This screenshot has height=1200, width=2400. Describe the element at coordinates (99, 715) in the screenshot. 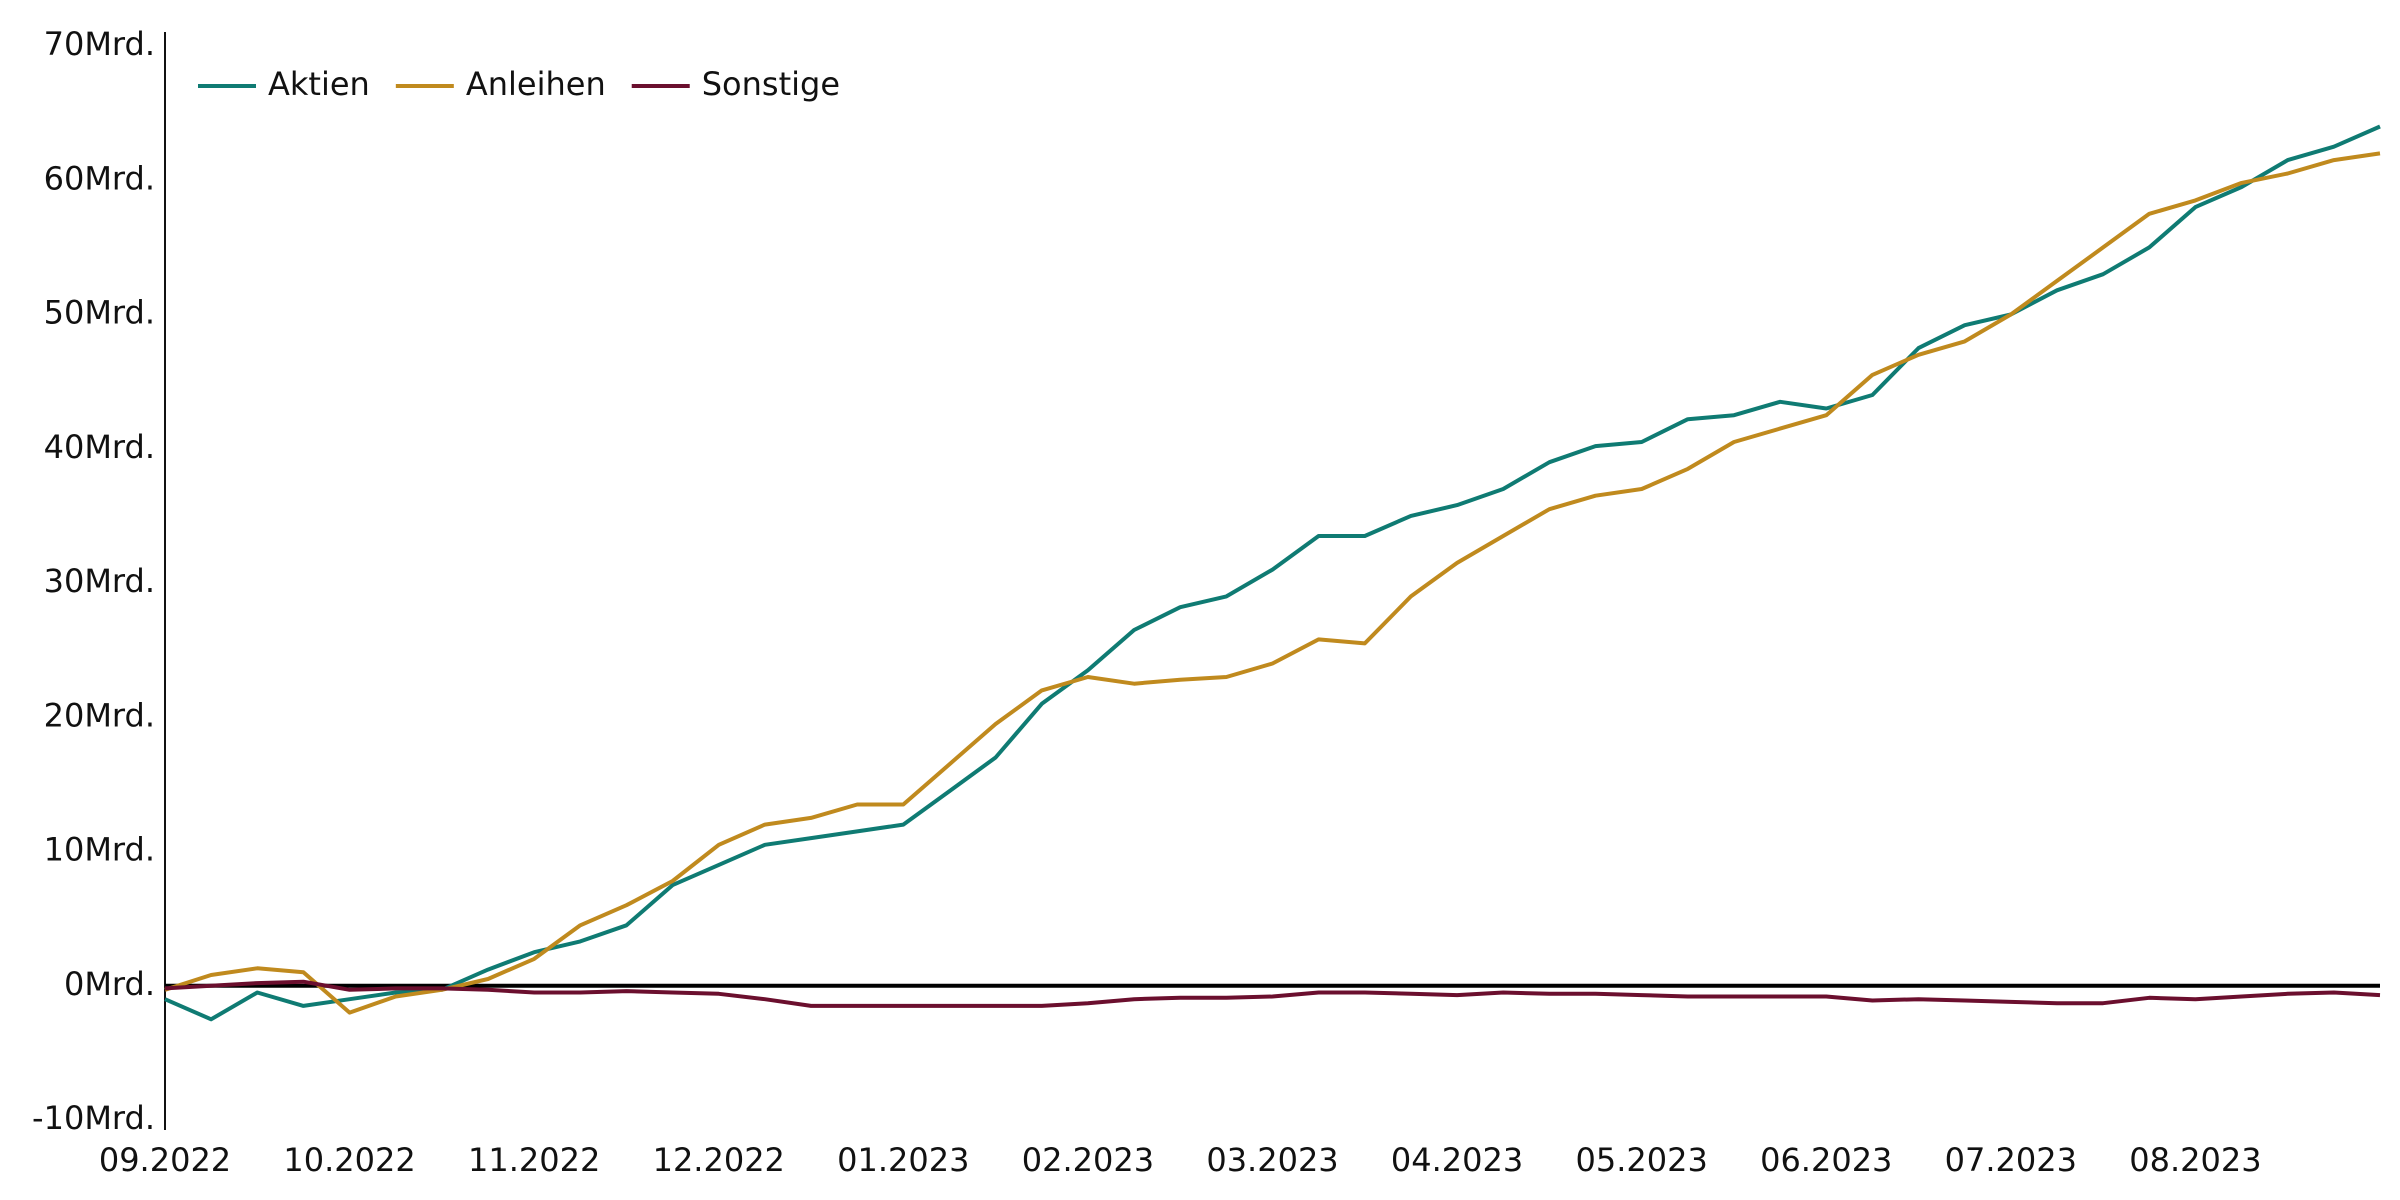

I see `y-tick-label: 20Mrd.` at that location.